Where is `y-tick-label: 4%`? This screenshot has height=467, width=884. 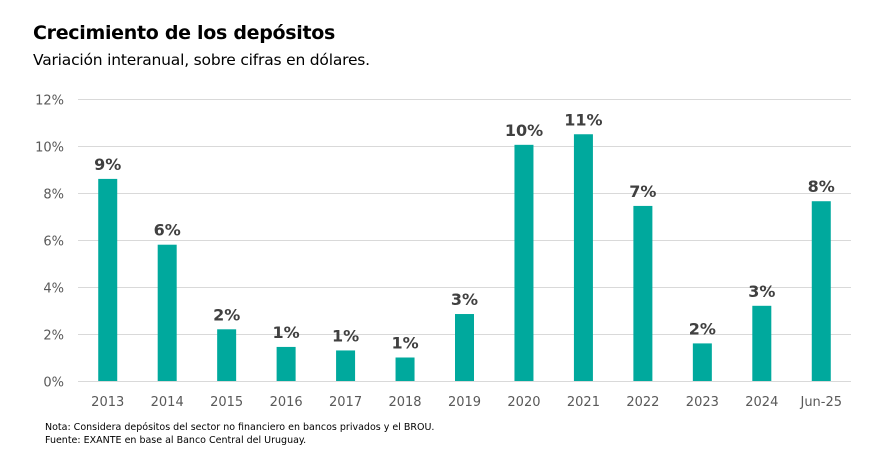
y-tick-label: 4% is located at coordinates (53, 289).